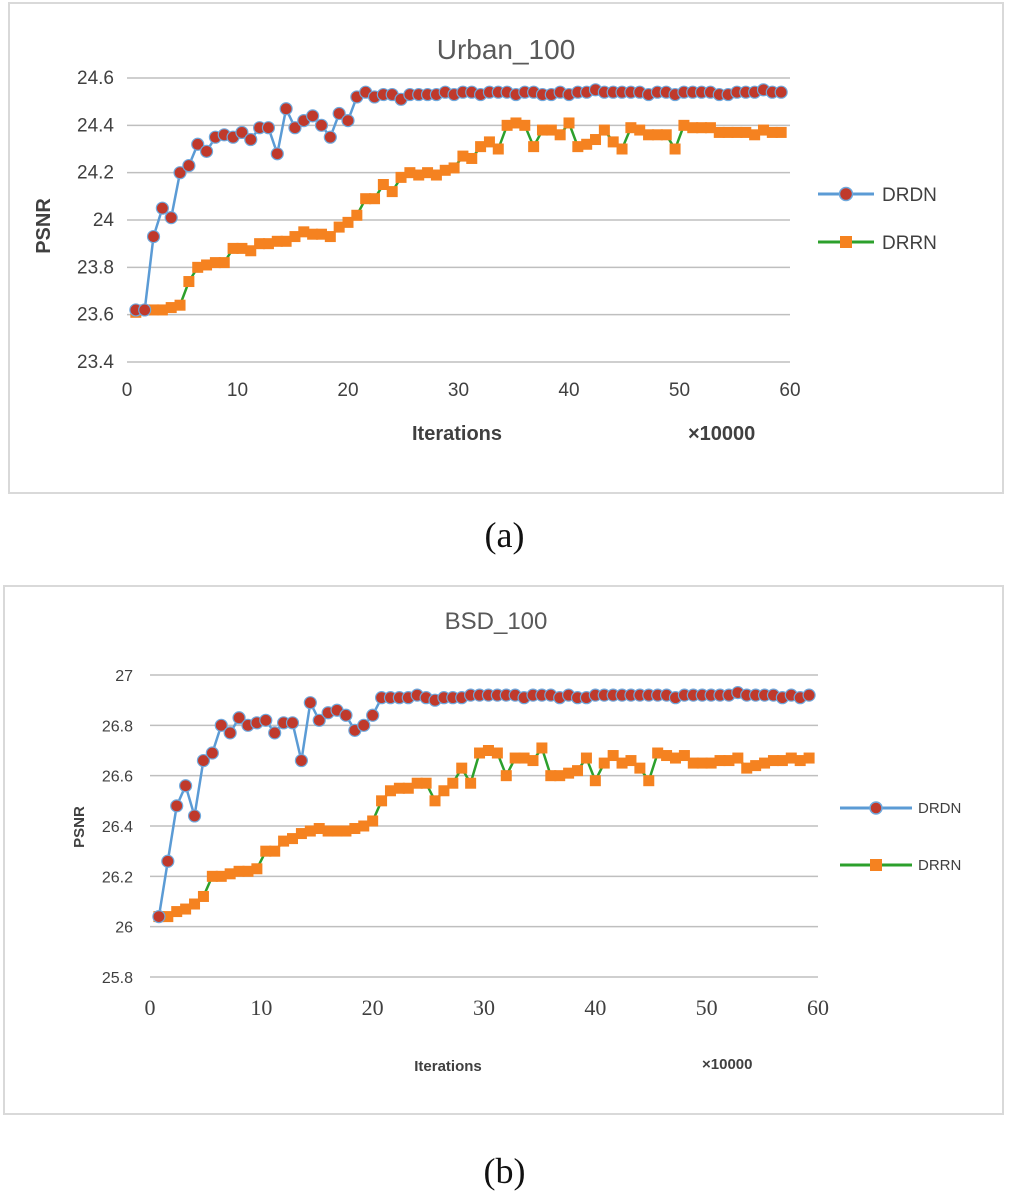  Describe the element at coordinates (95, 220) in the screenshot. I see `y-tick-labels: 23.4 23.6 23.8 24 24.2 24.4 24.6` at that location.